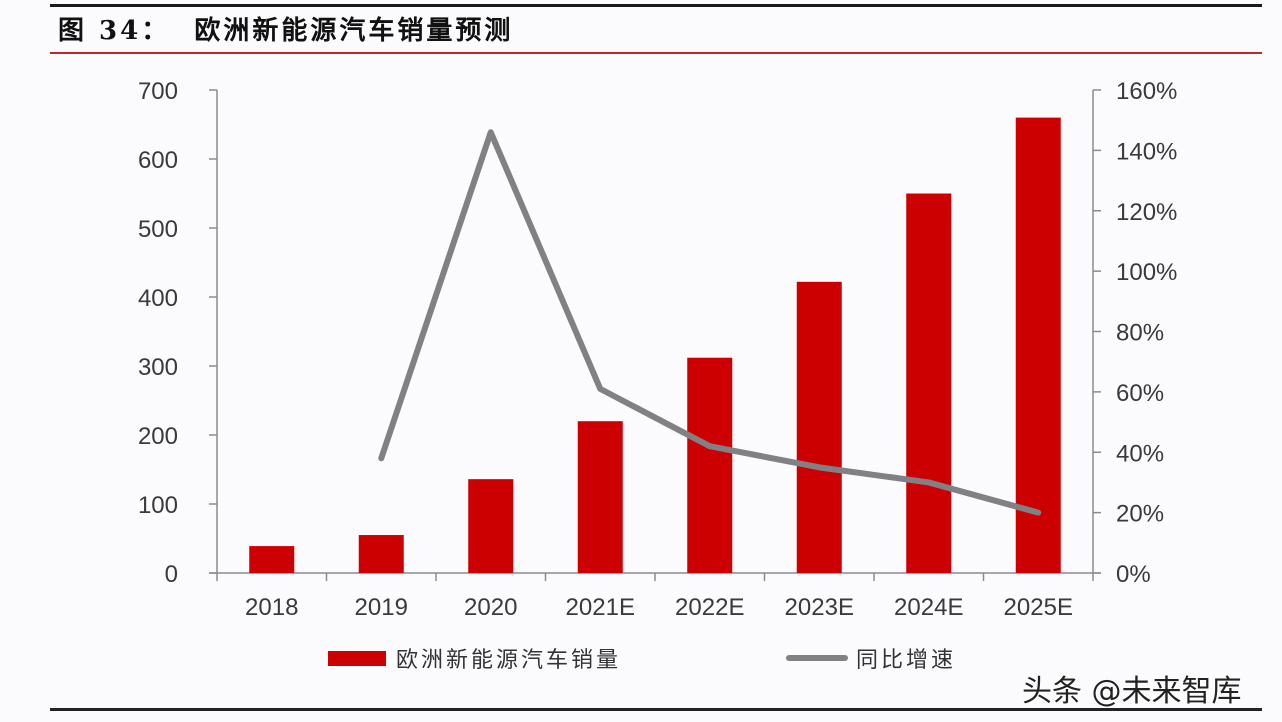 Image resolution: width=1282 pixels, height=722 pixels. What do you see at coordinates (158, 505) in the screenshot?
I see `left-tick-label: 100` at bounding box center [158, 505].